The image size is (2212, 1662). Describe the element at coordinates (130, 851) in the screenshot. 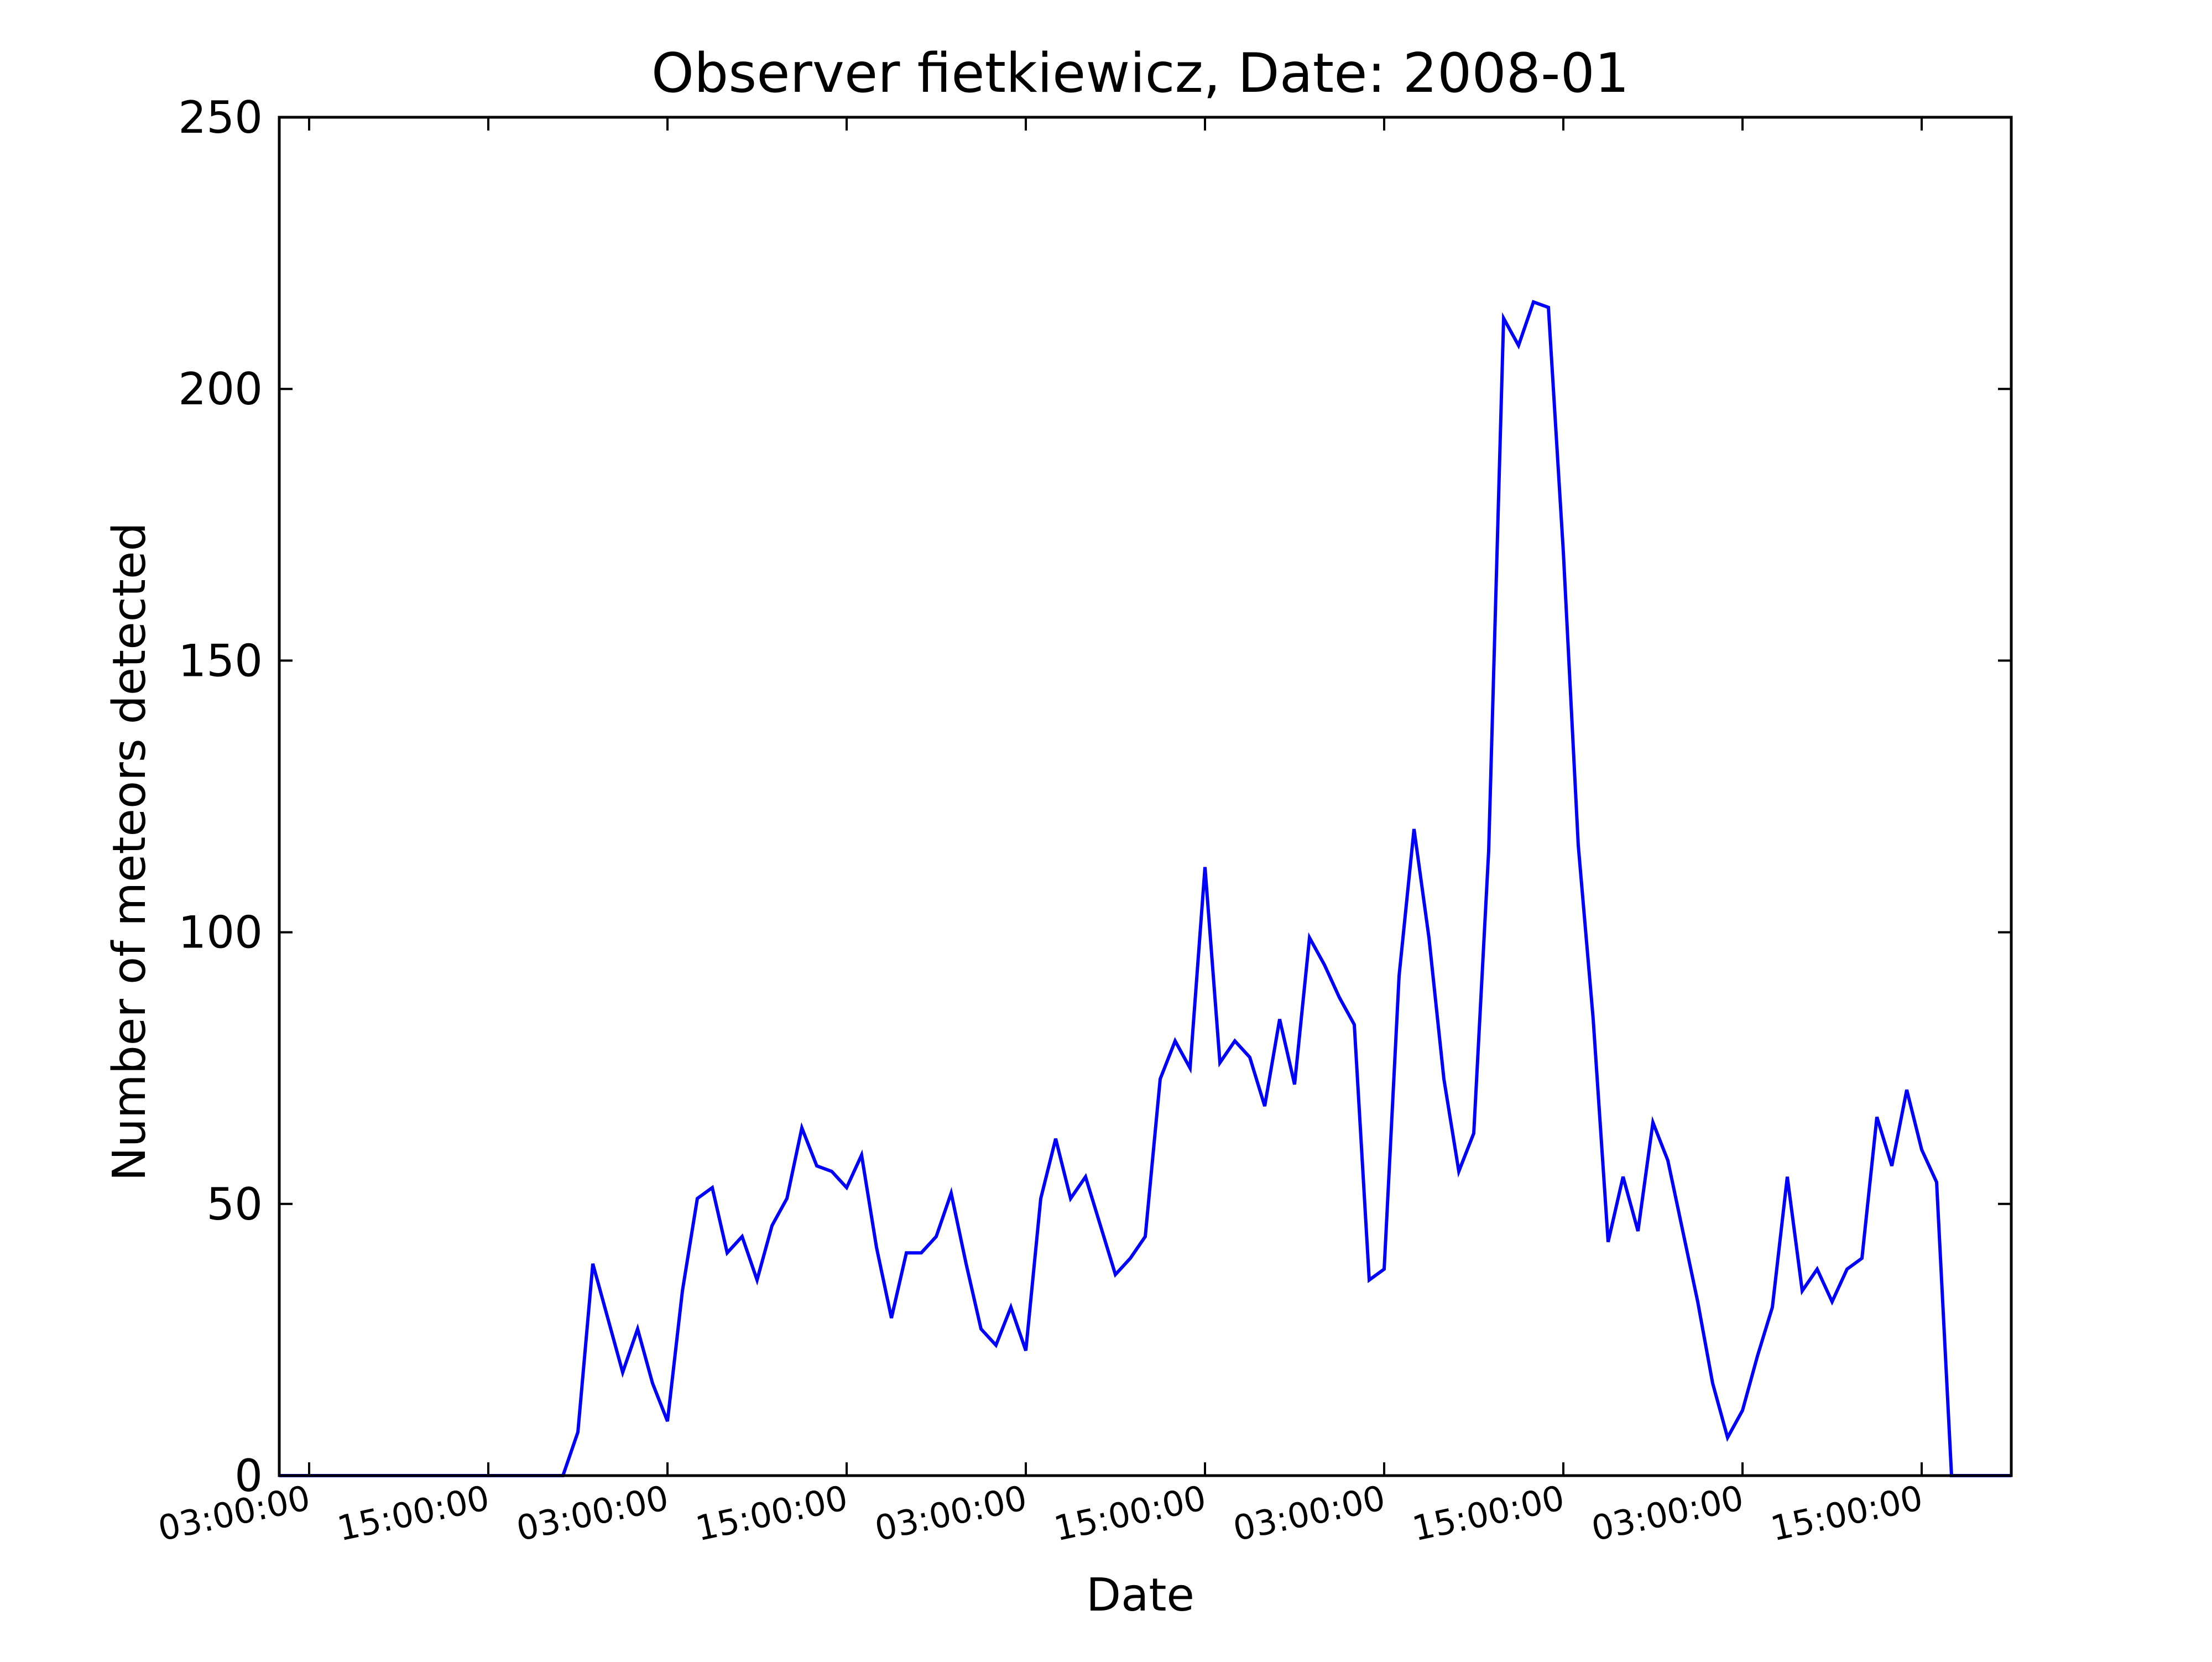

I see `y-axis-label: Number of meteors detected` at that location.